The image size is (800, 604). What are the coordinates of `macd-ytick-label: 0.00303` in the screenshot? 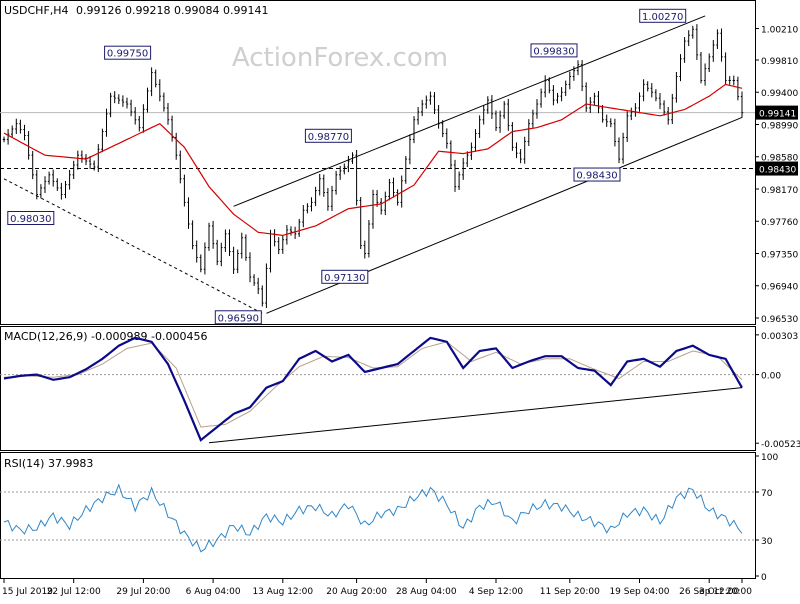 It's located at (779, 337).